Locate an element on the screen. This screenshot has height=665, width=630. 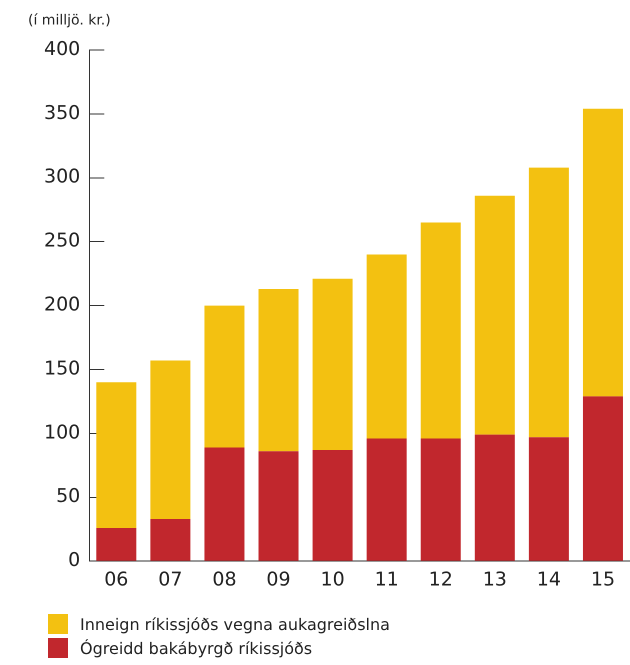
x-tick-label: 10 is located at coordinates (332, 579).